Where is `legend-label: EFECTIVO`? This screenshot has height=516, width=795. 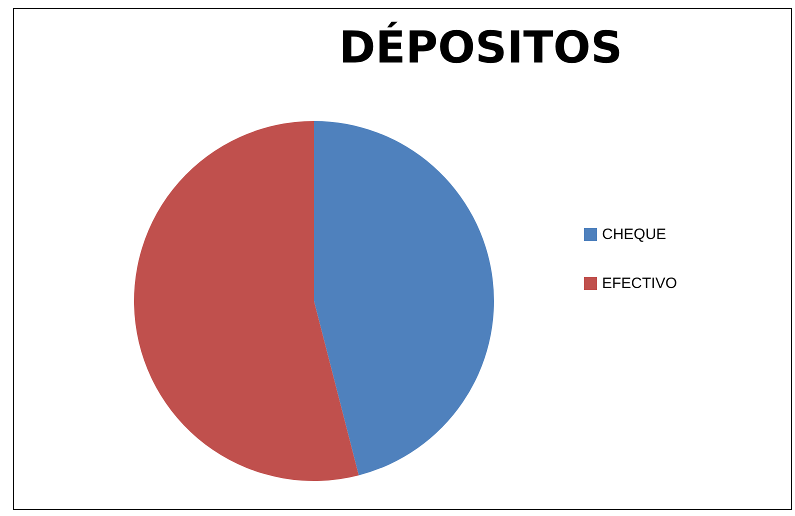
legend-label: EFECTIVO is located at coordinates (640, 283).